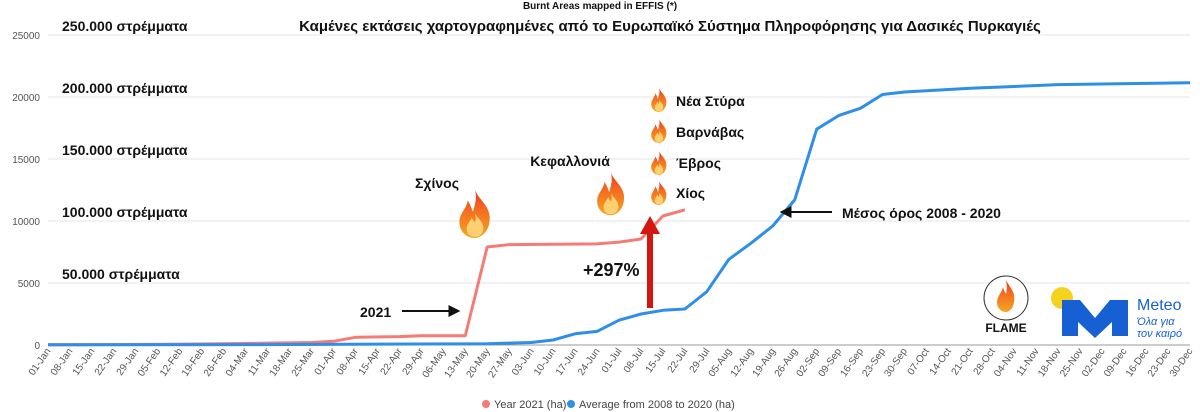 This screenshot has height=412, width=1200. I want to click on stremmata-label: 150.000 στρέμματα, so click(125, 150).